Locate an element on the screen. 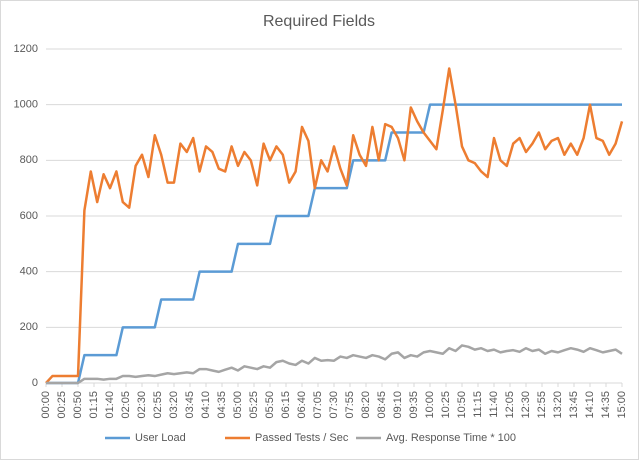  y-tick-label: 200 is located at coordinates (29, 327).